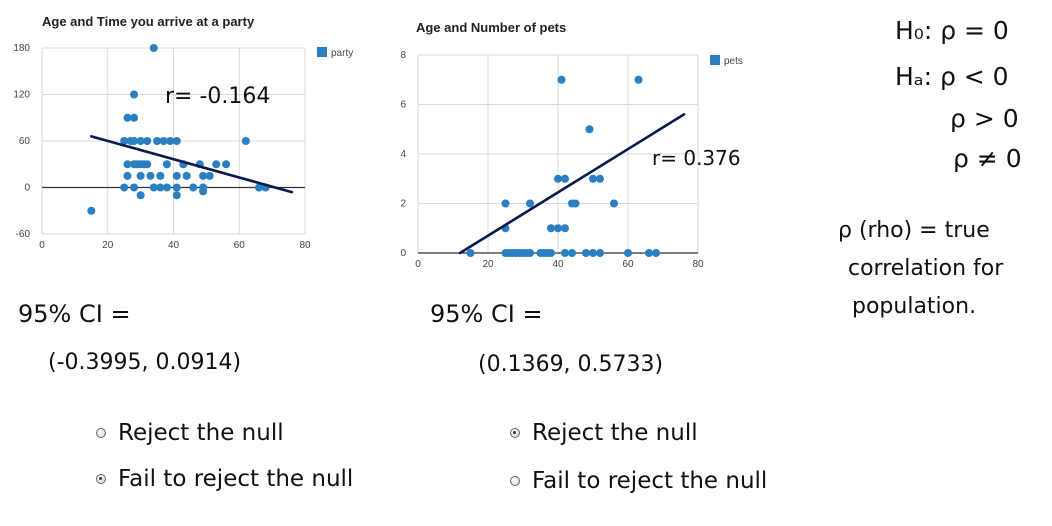 This screenshot has width=1052, height=526. What do you see at coordinates (74, 314) in the screenshot?
I see `ci-label-left: 95% CI =` at bounding box center [74, 314].